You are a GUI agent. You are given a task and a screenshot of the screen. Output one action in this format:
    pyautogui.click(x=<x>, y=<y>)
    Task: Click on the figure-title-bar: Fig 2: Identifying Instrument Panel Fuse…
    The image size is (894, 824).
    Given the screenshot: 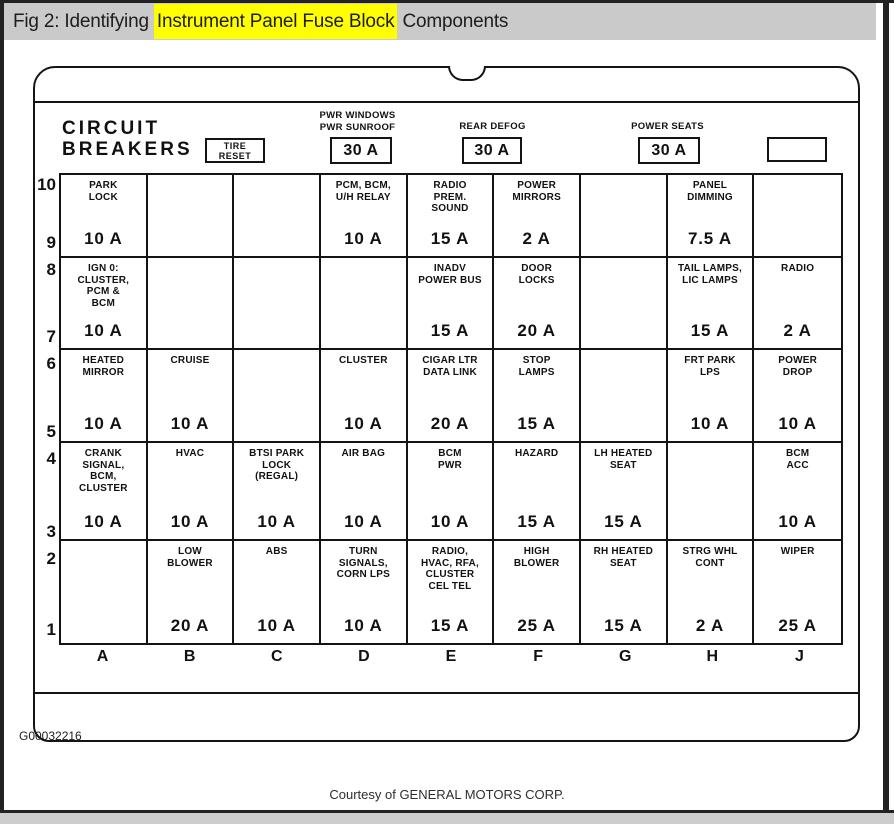 What is the action you would take?
    pyautogui.click(x=440, y=21)
    